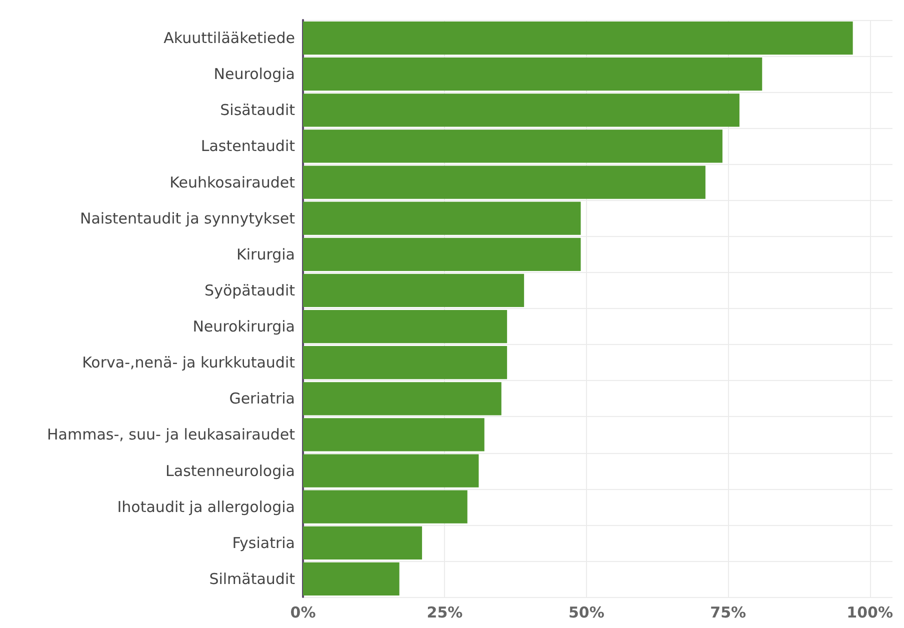  What do you see at coordinates (262, 399) in the screenshot?
I see `y-tick-label: Geriatria` at bounding box center [262, 399].